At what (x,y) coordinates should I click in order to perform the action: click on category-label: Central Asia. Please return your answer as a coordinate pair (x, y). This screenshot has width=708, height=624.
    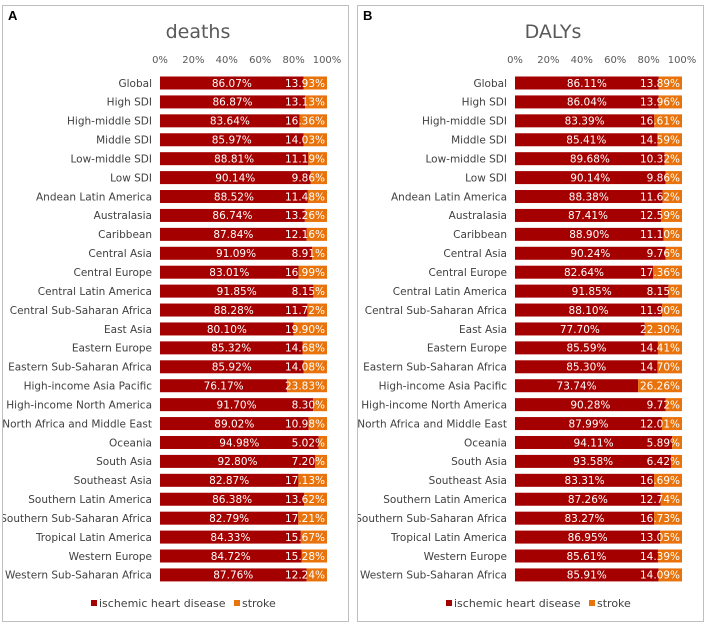
    Looking at the image, I should click on (120, 254).